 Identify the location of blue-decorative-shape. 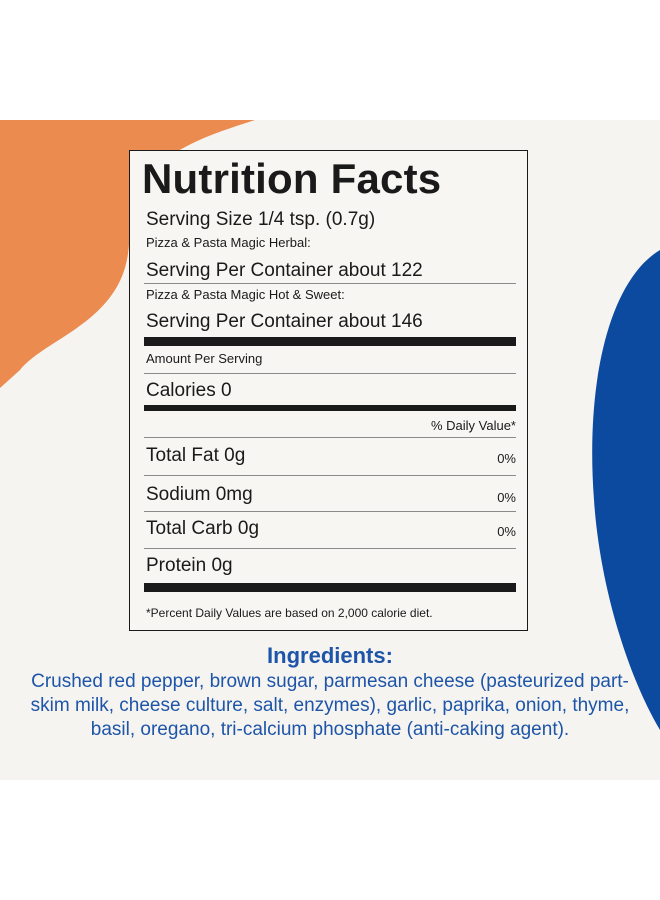
(626, 490).